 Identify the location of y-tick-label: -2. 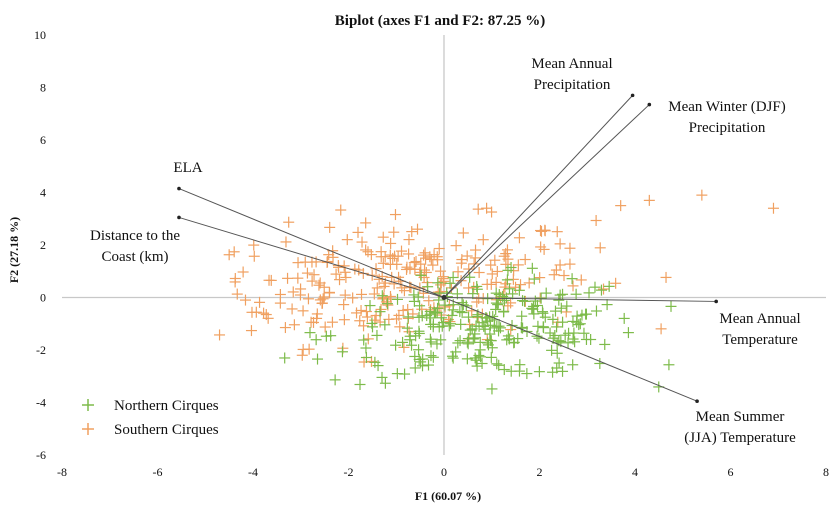
(41, 350).